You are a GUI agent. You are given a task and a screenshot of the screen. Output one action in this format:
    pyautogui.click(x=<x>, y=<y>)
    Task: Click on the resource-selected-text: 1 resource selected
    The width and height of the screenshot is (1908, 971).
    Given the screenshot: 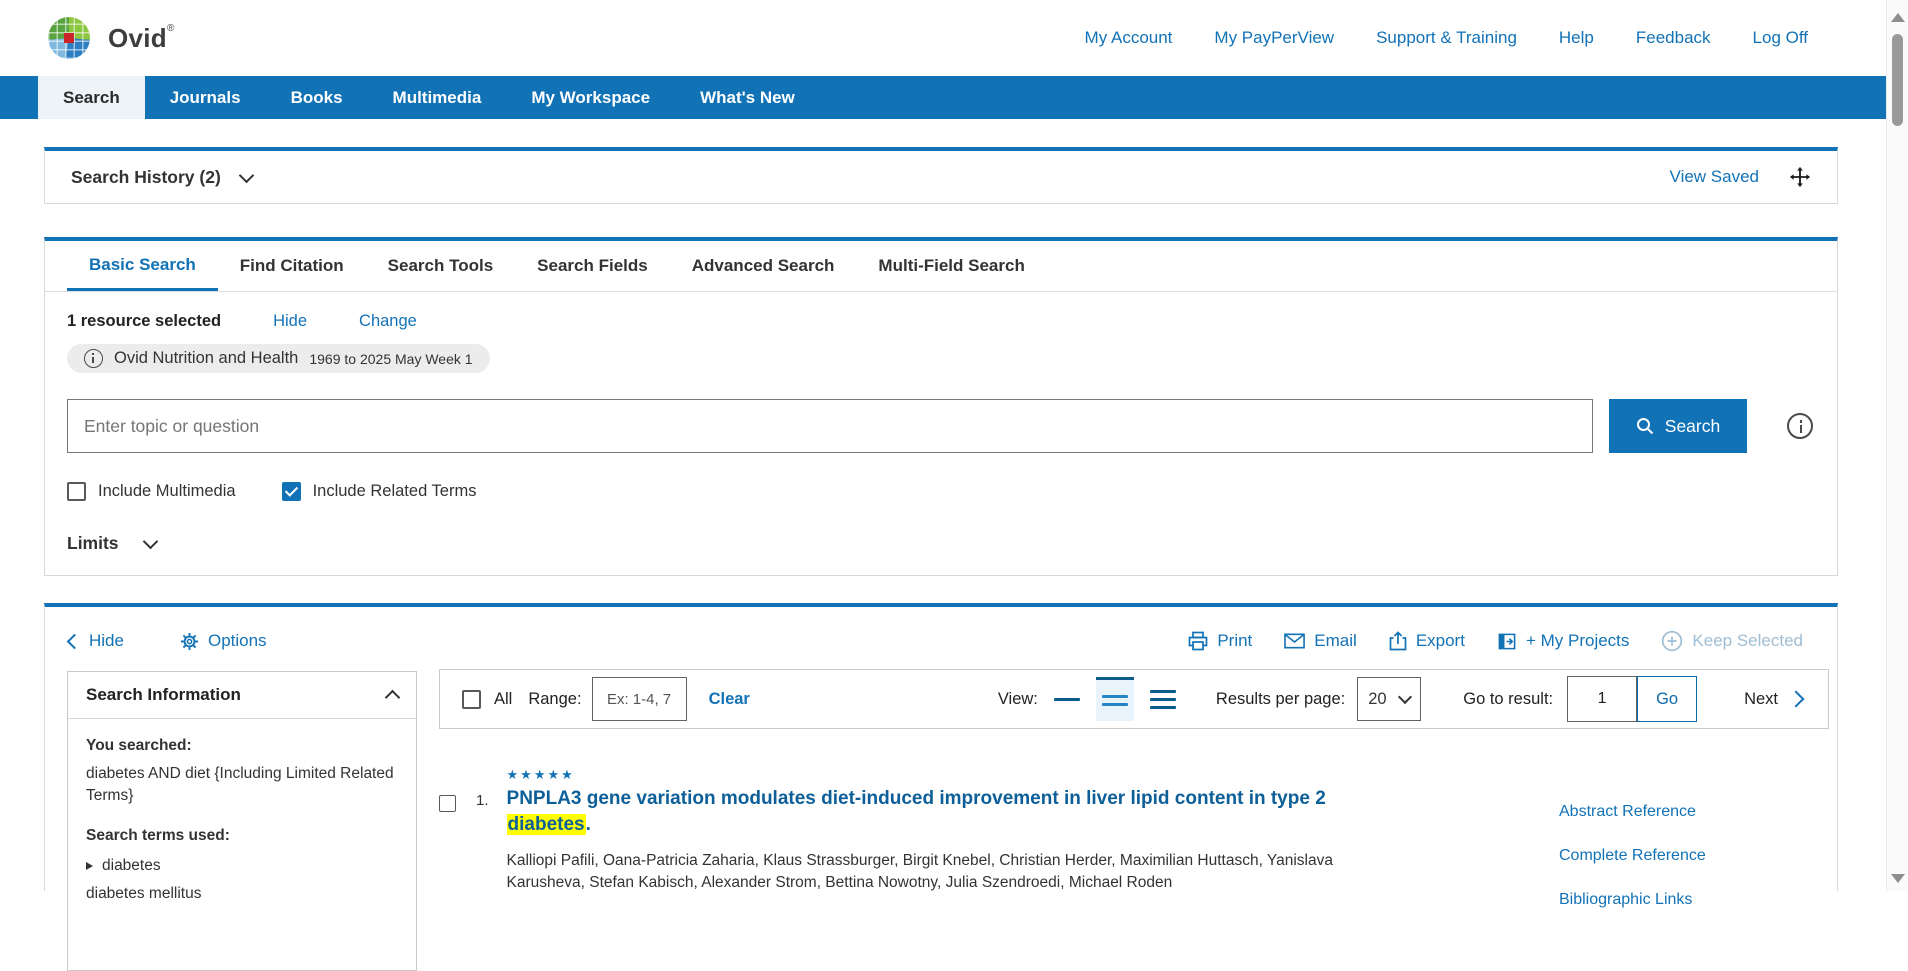 What is the action you would take?
    pyautogui.click(x=144, y=321)
    